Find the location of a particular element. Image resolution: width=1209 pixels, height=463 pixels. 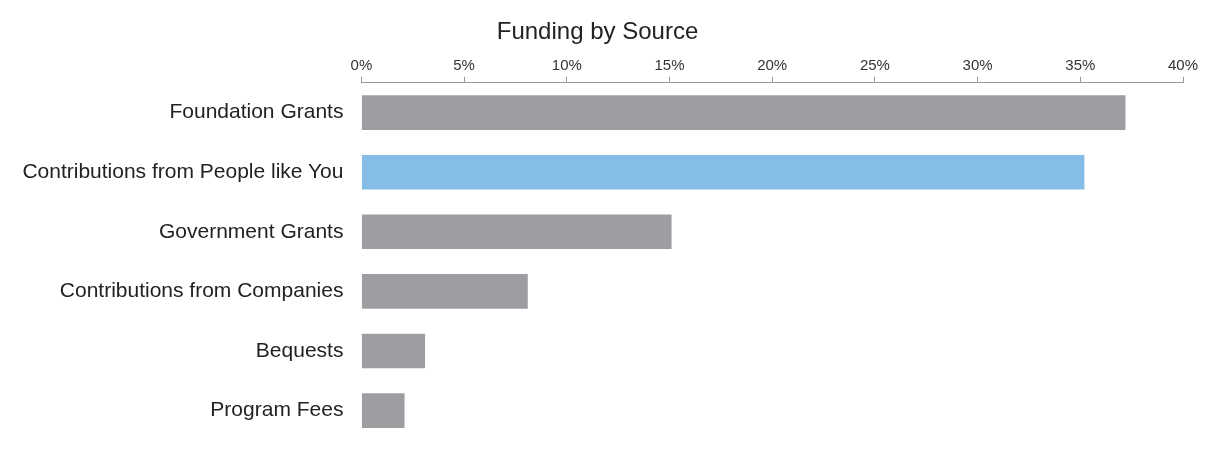

y-tick-label: Foundation Grants is located at coordinates (256, 111).